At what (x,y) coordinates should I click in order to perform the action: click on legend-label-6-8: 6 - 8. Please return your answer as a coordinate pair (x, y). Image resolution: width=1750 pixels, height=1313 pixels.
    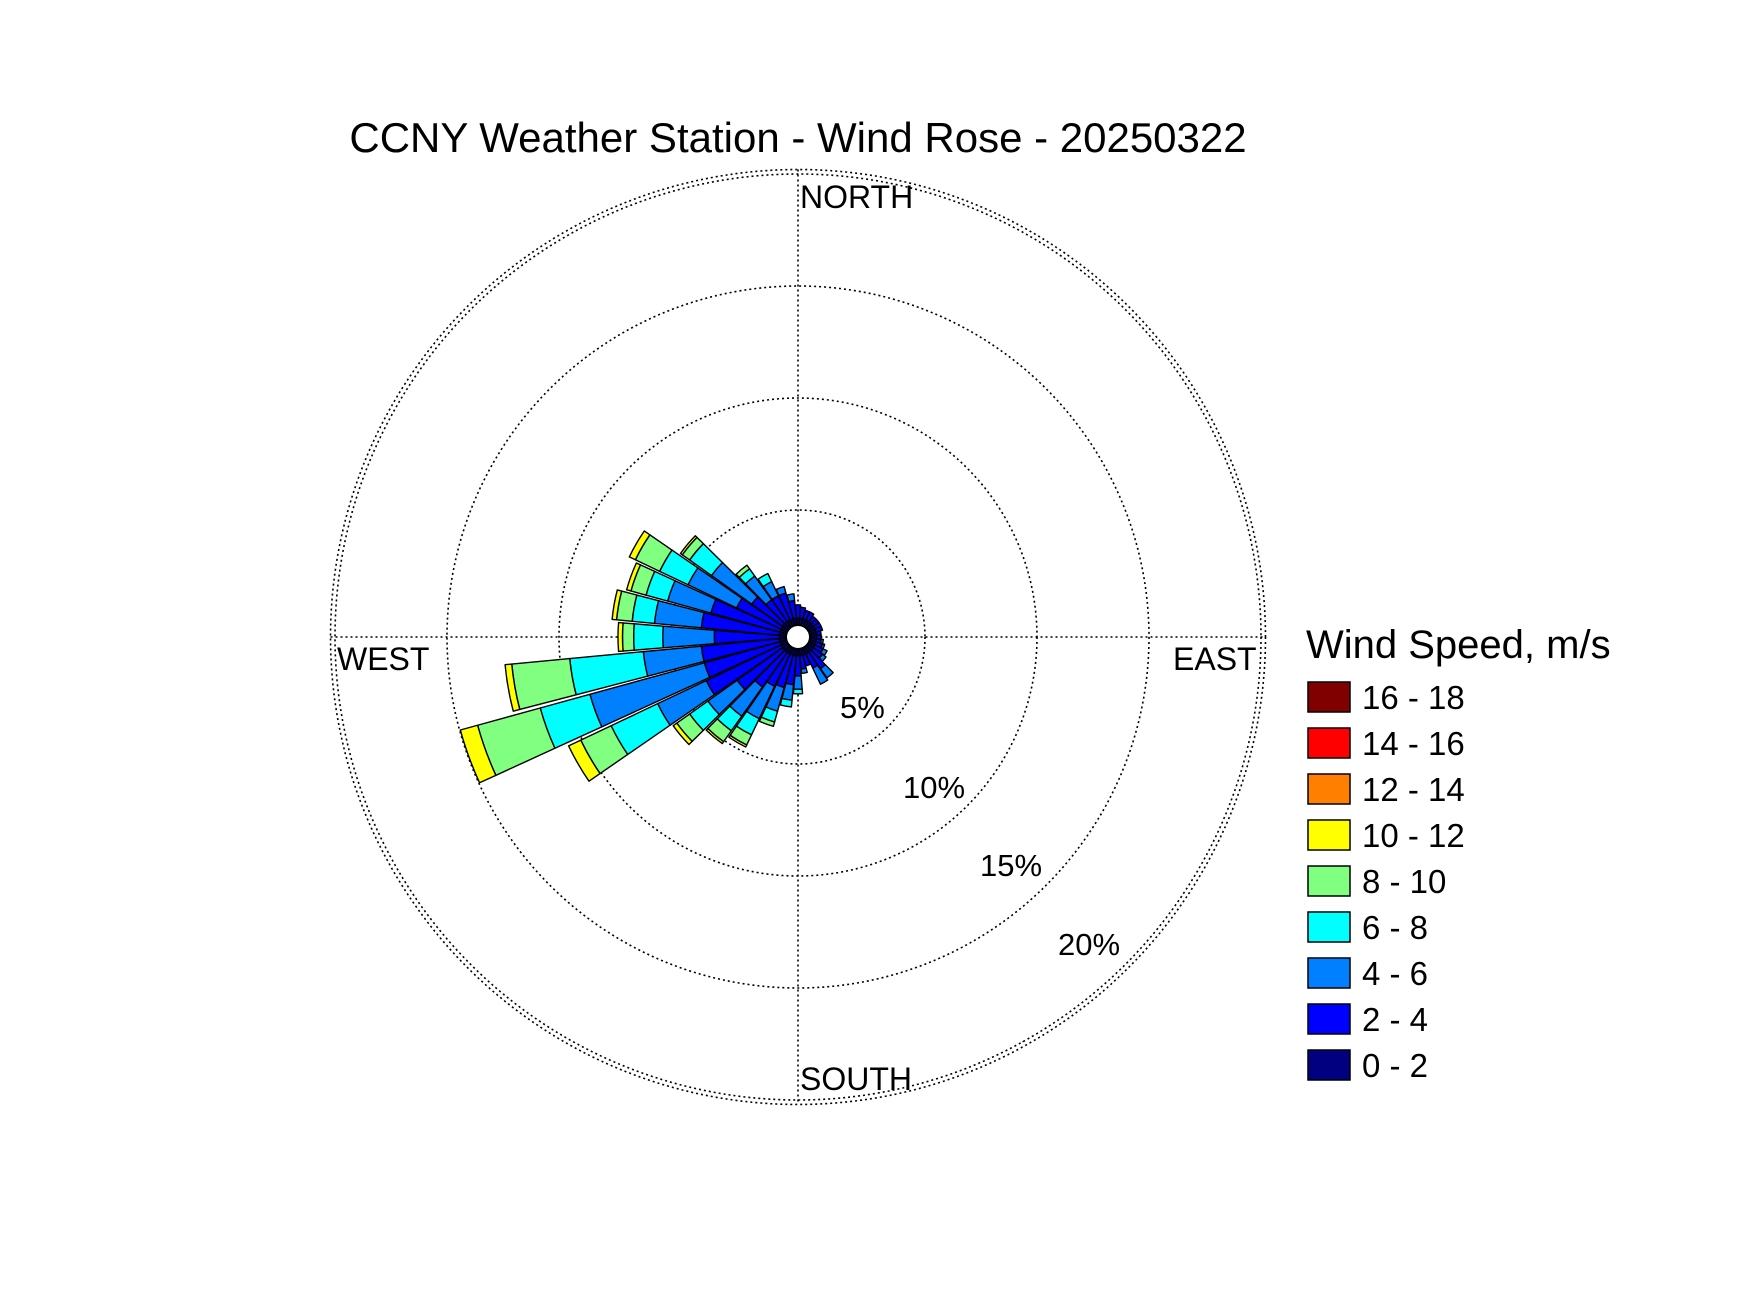
    Looking at the image, I should click on (1395, 927).